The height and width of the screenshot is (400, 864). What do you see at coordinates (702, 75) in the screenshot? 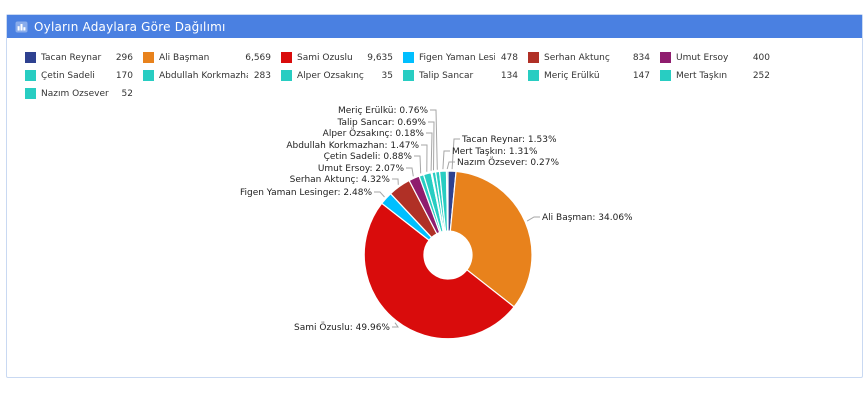
I see `legend-label: Mert Taşkın` at bounding box center [702, 75].